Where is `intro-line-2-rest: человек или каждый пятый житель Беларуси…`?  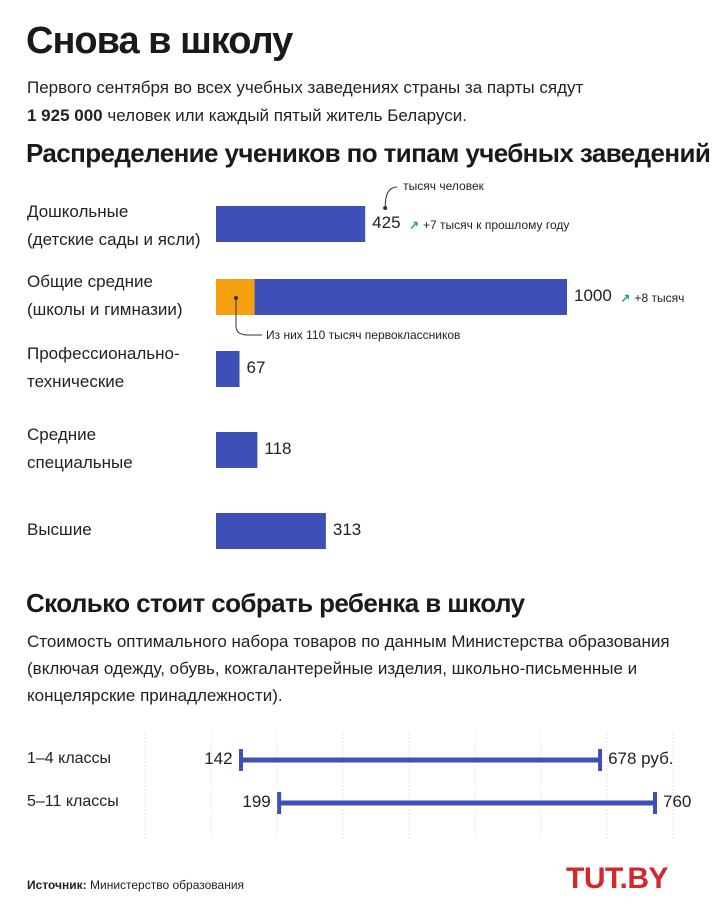
intro-line-2-rest: человек или каждый пятый житель Беларуси… is located at coordinates (284, 115).